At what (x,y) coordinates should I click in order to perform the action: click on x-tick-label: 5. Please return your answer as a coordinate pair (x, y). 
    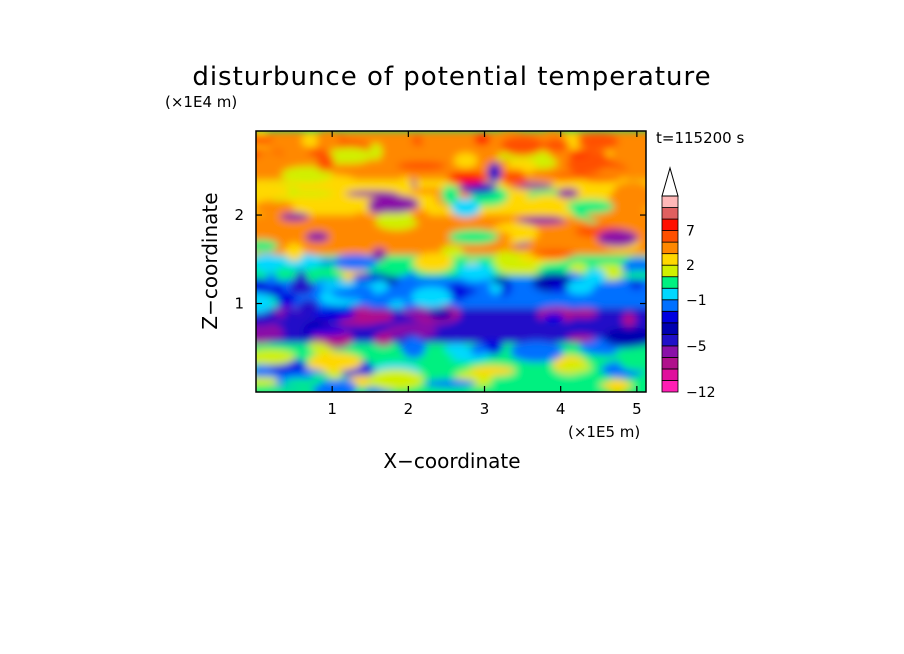
    Looking at the image, I should click on (637, 409).